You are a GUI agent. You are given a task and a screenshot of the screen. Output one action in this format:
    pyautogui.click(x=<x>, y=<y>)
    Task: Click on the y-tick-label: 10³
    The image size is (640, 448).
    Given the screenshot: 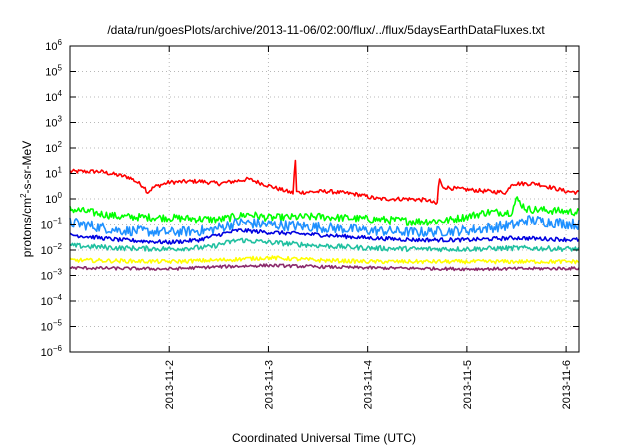 What is the action you would take?
    pyautogui.click(x=53, y=122)
    